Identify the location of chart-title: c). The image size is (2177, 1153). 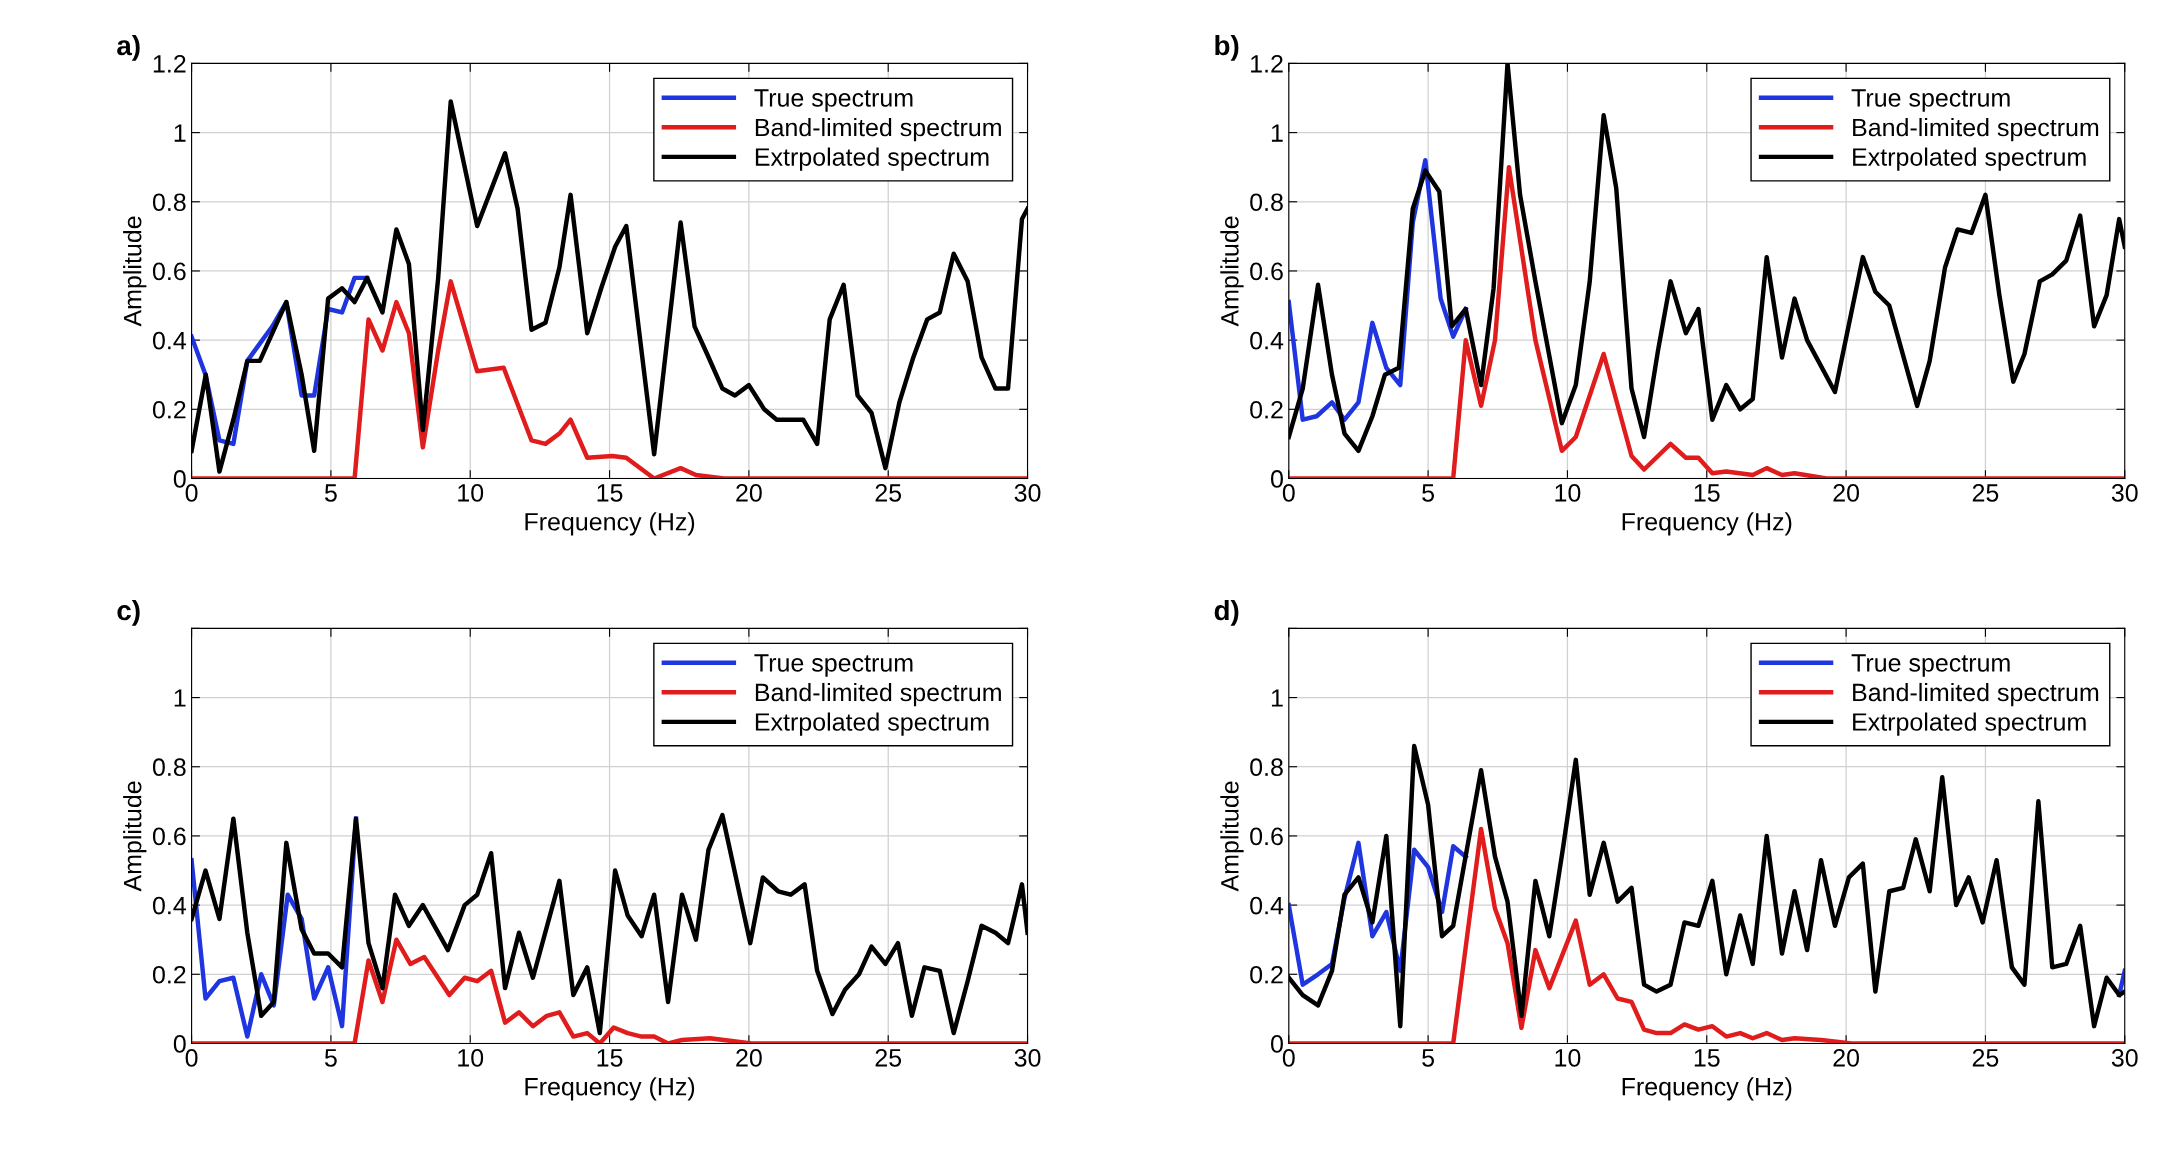
(128, 612).